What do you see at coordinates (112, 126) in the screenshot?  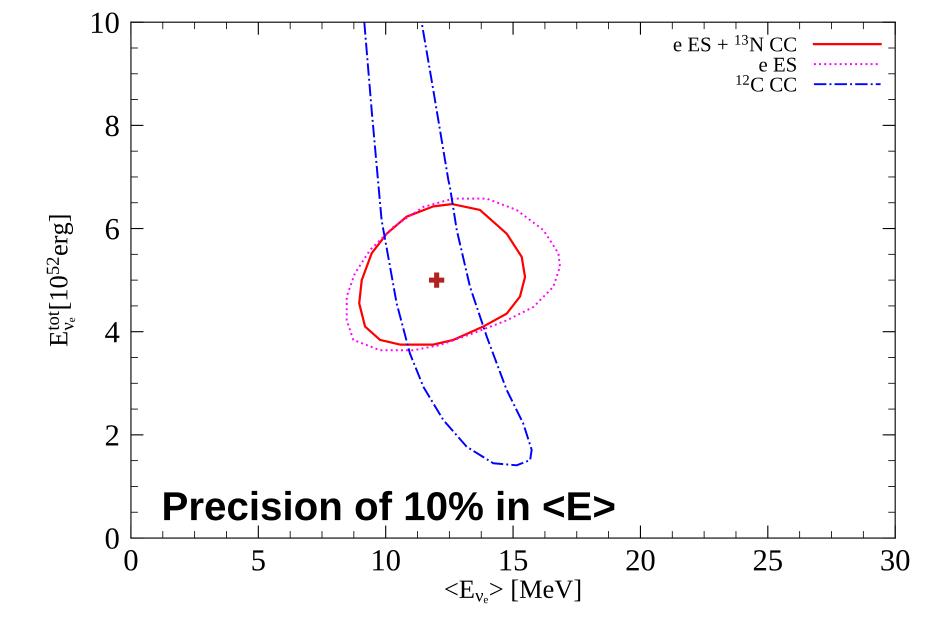 I see `y-tick-label: 8` at bounding box center [112, 126].